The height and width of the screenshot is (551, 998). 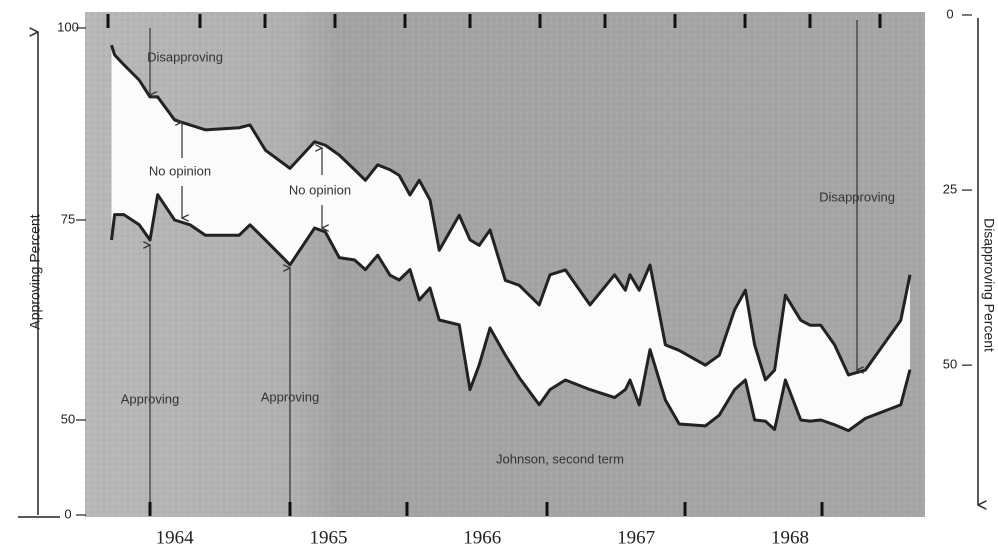 What do you see at coordinates (35, 271) in the screenshot?
I see `y-axis-title: Approving Percent` at bounding box center [35, 271].